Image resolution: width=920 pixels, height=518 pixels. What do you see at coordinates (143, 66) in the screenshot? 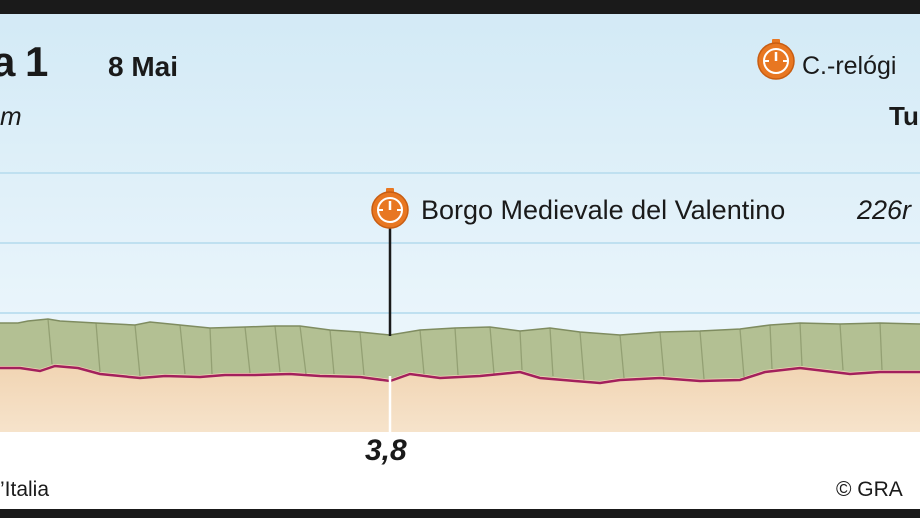
I see `stage-date: 8 Mai` at bounding box center [143, 66].